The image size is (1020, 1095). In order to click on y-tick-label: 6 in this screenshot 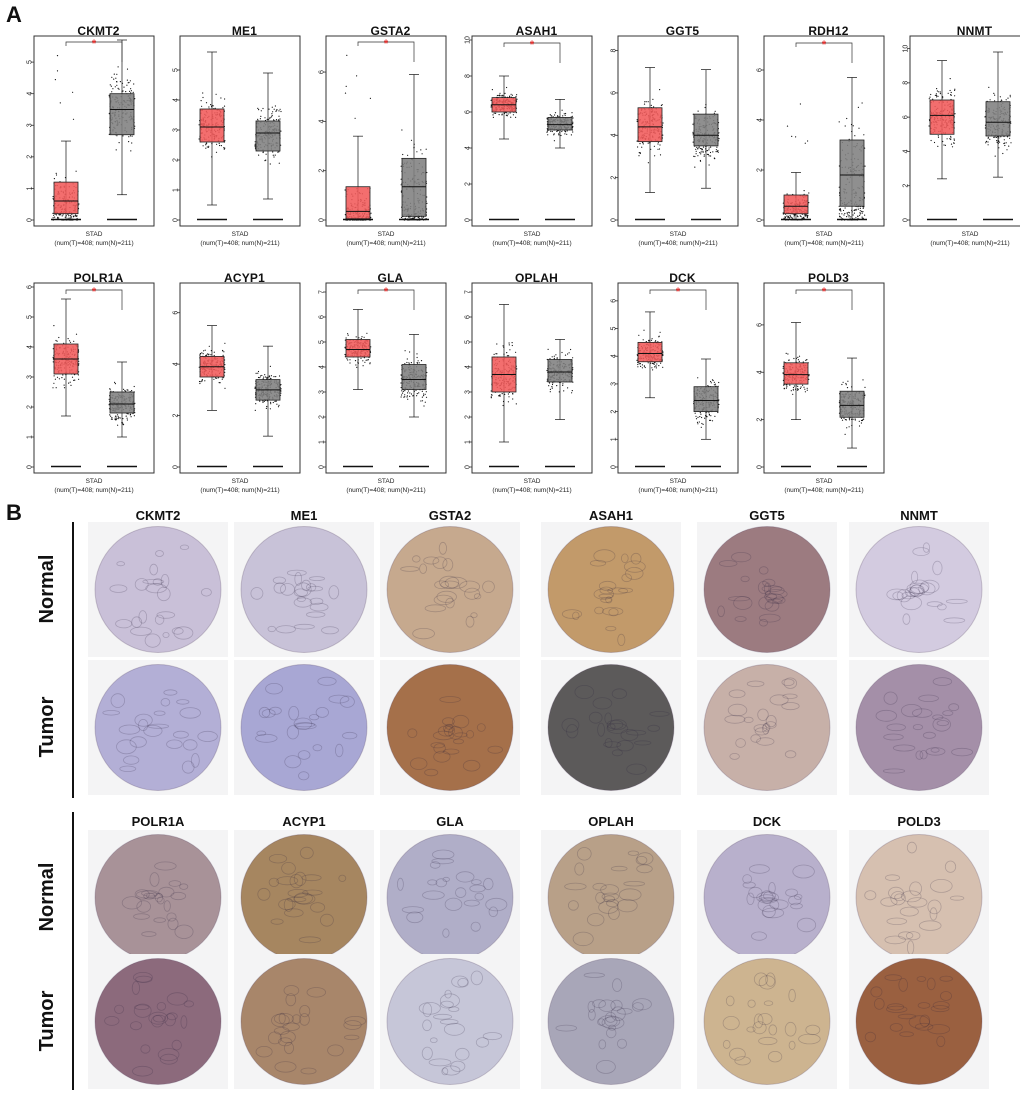, I will do `click(468, 112)`.